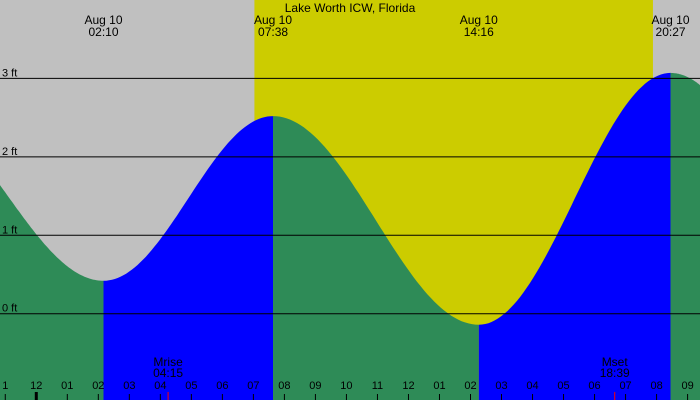 This screenshot has width=700, height=400. Describe the element at coordinates (615, 362) in the screenshot. I see `moon-event-label: Mset` at that location.